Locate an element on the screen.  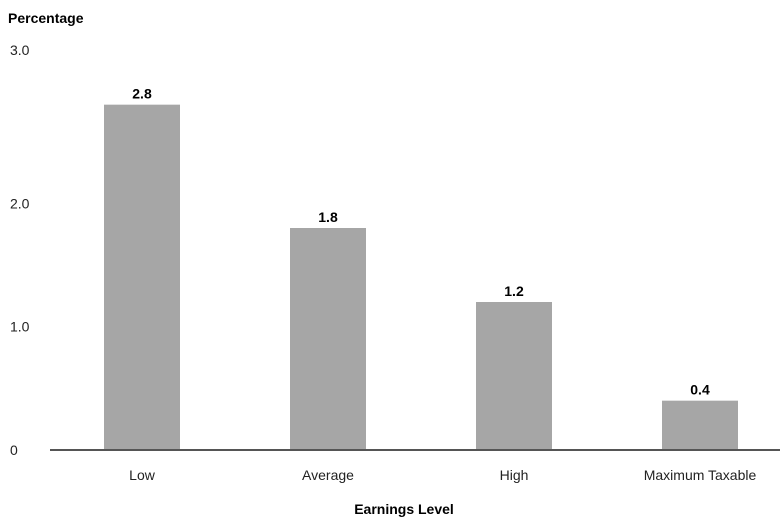
y-tick-label: 1.0 is located at coordinates (20, 327).